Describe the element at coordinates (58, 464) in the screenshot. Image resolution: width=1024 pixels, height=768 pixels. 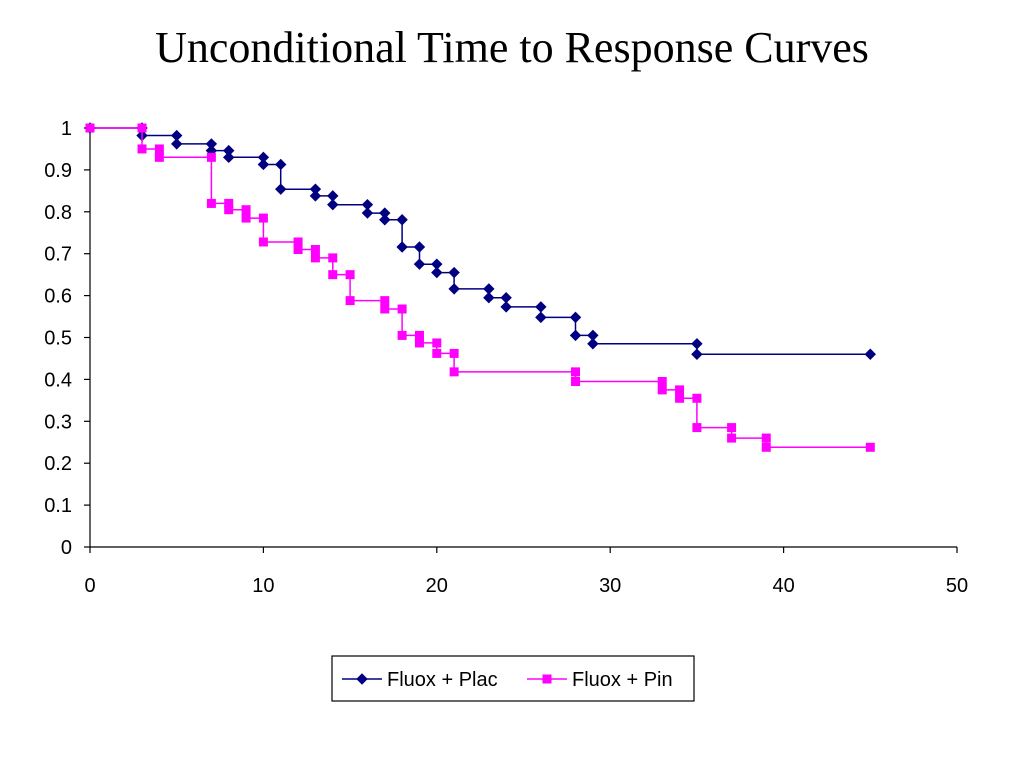
I see `y-tick-label: 0.2` at that location.